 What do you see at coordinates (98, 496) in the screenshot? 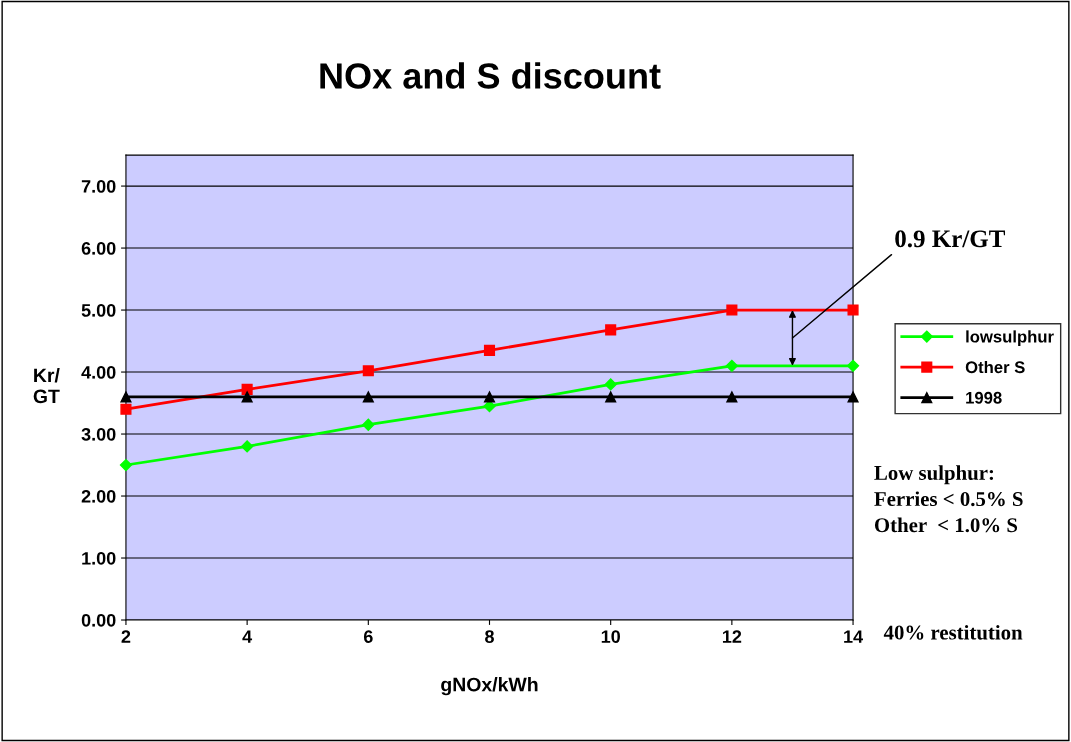
I see `y-tick-label: 2.00` at bounding box center [98, 496].